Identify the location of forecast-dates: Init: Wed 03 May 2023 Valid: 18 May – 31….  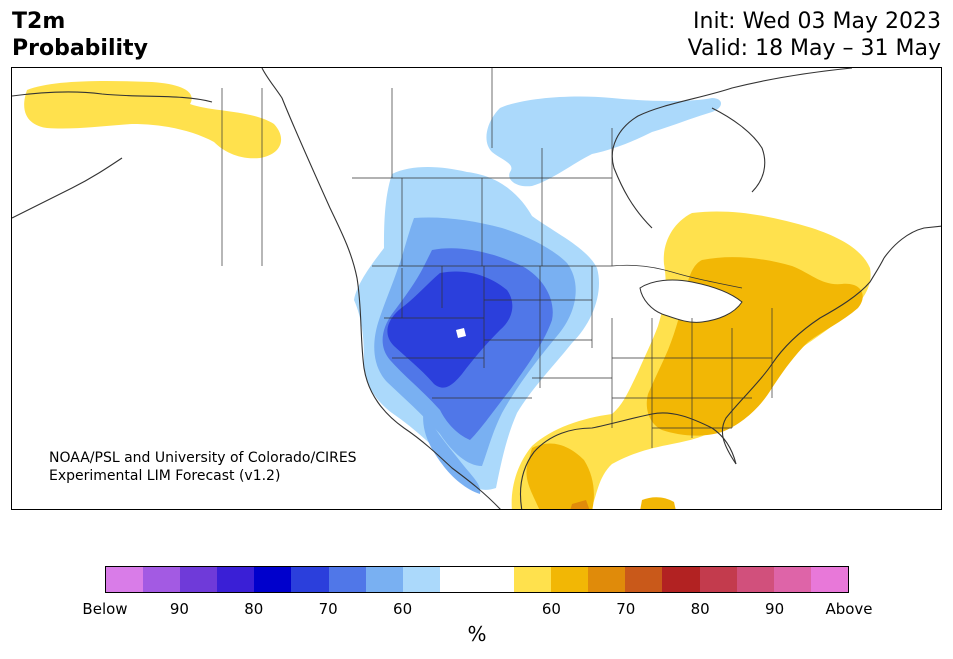
(814, 35).